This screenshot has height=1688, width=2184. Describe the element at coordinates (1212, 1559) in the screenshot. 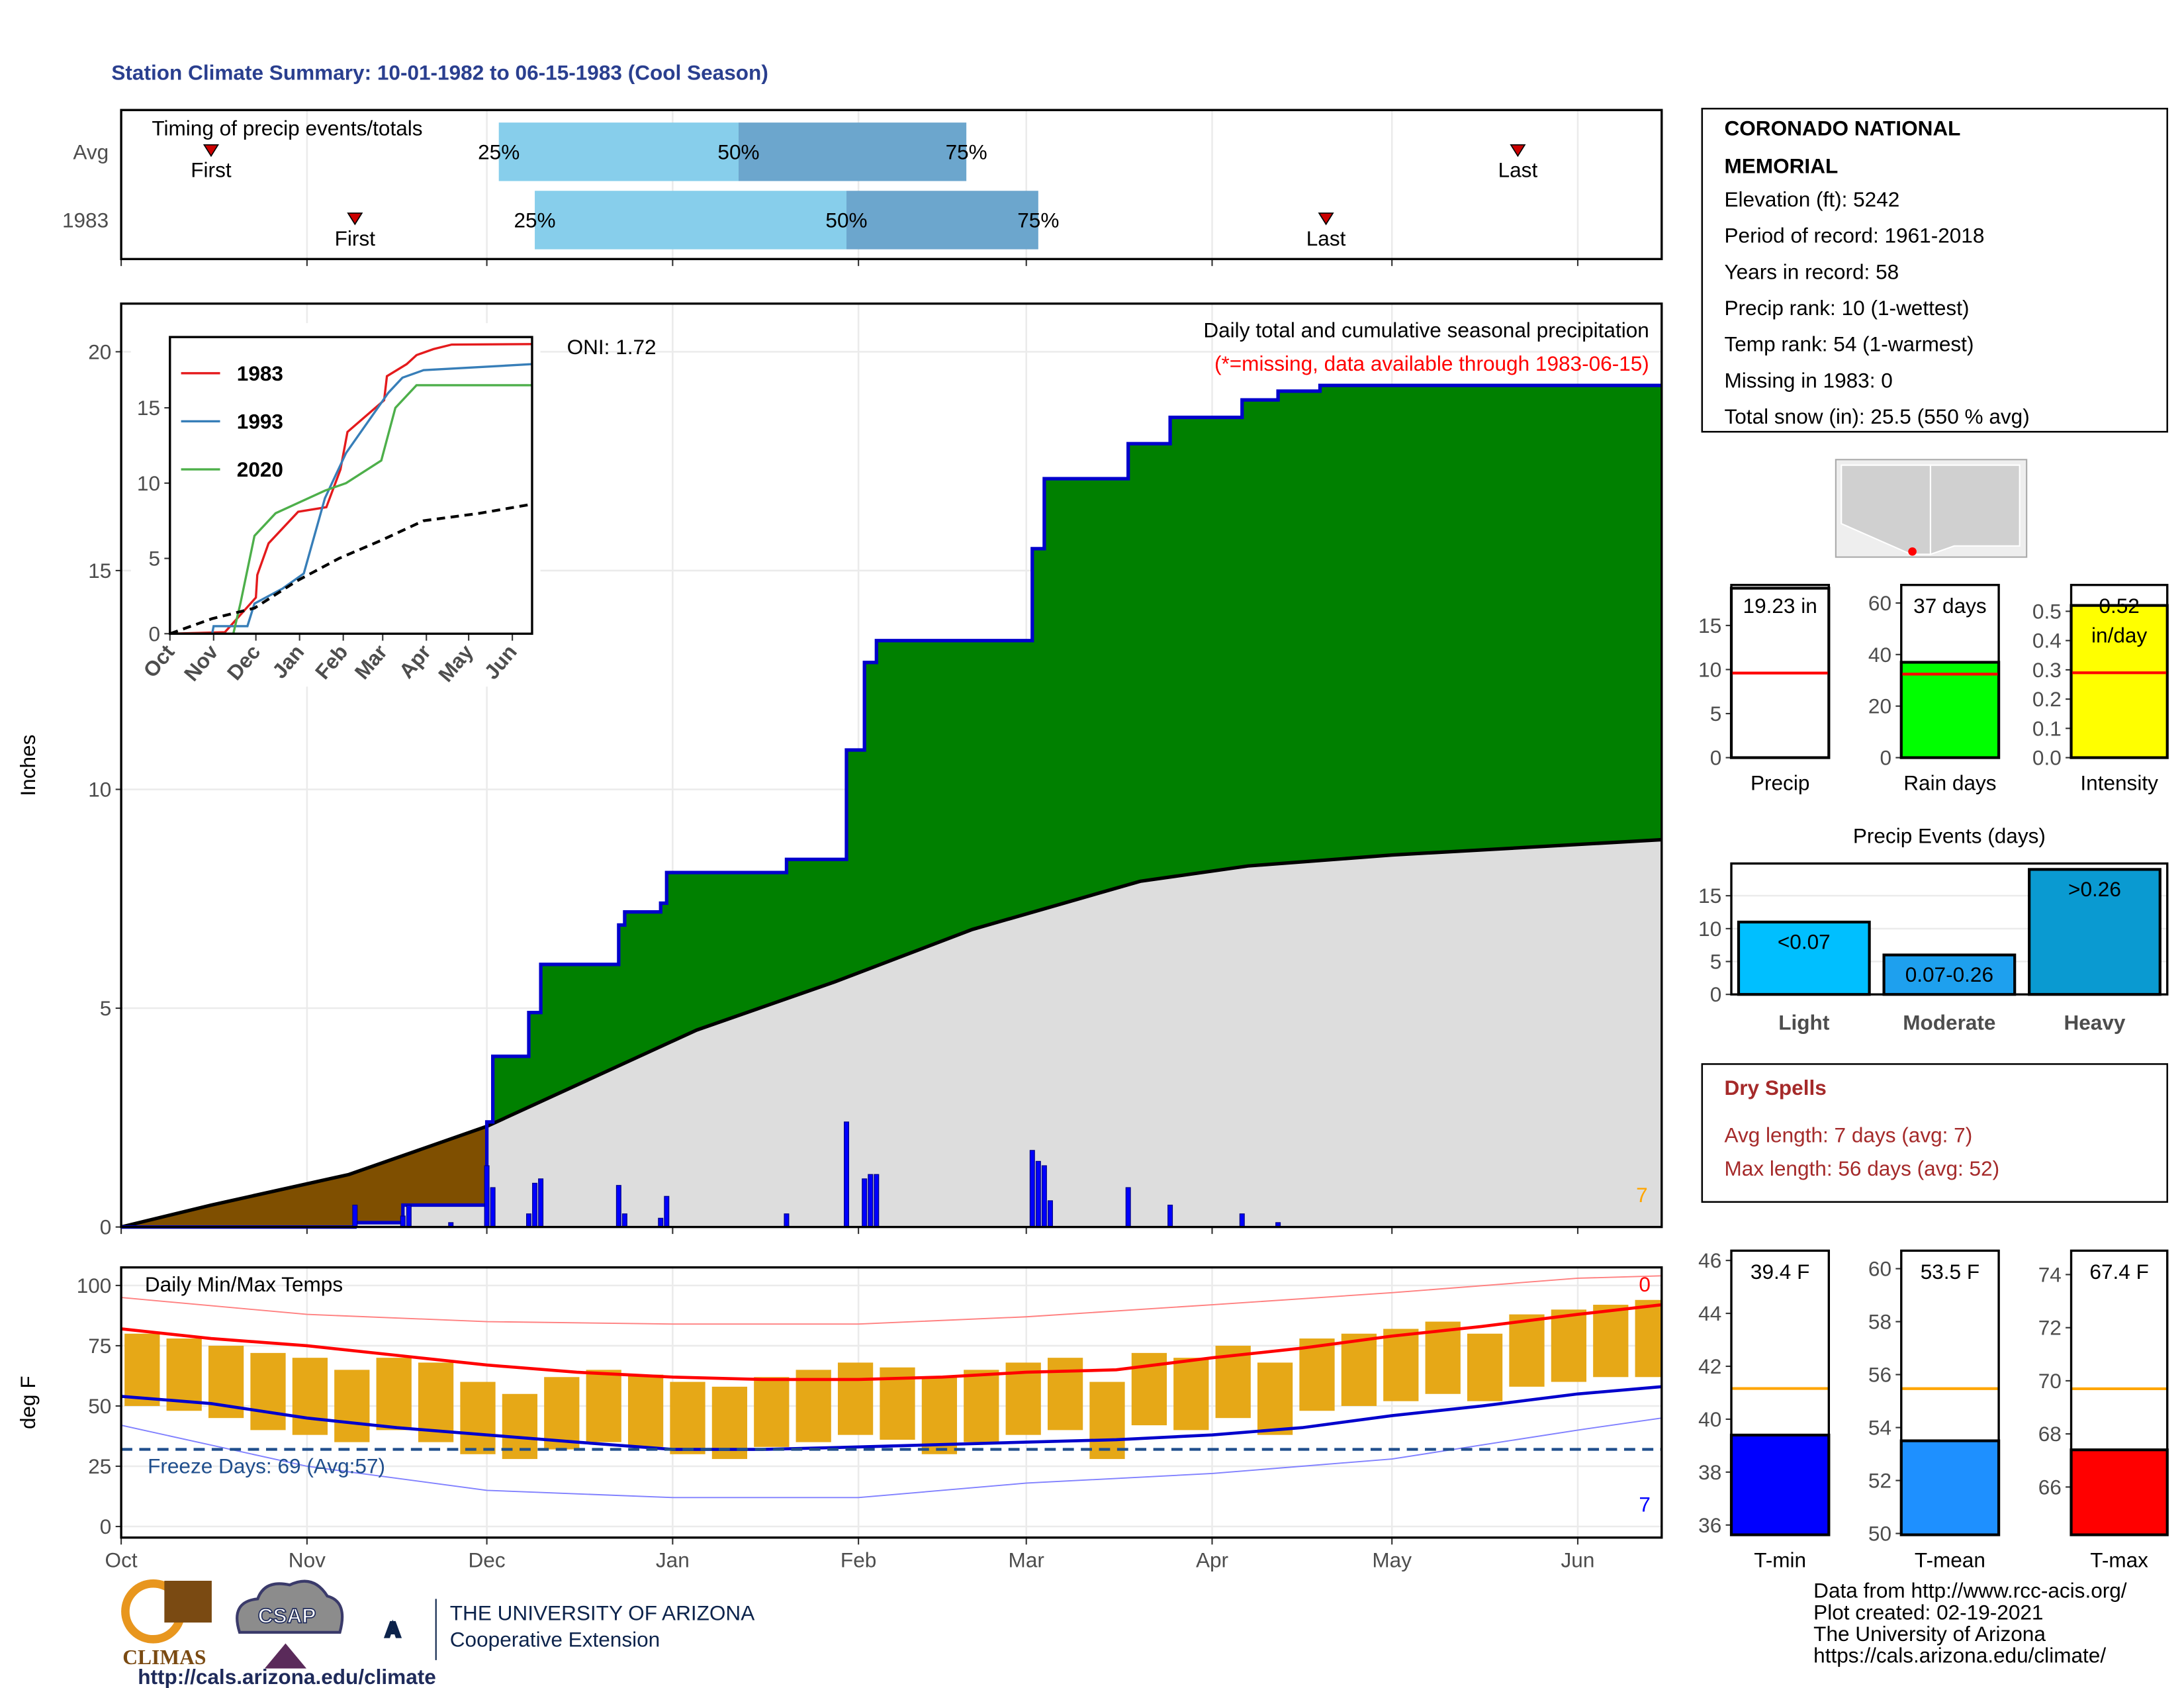

I see `x-tick-label: Apr` at that location.